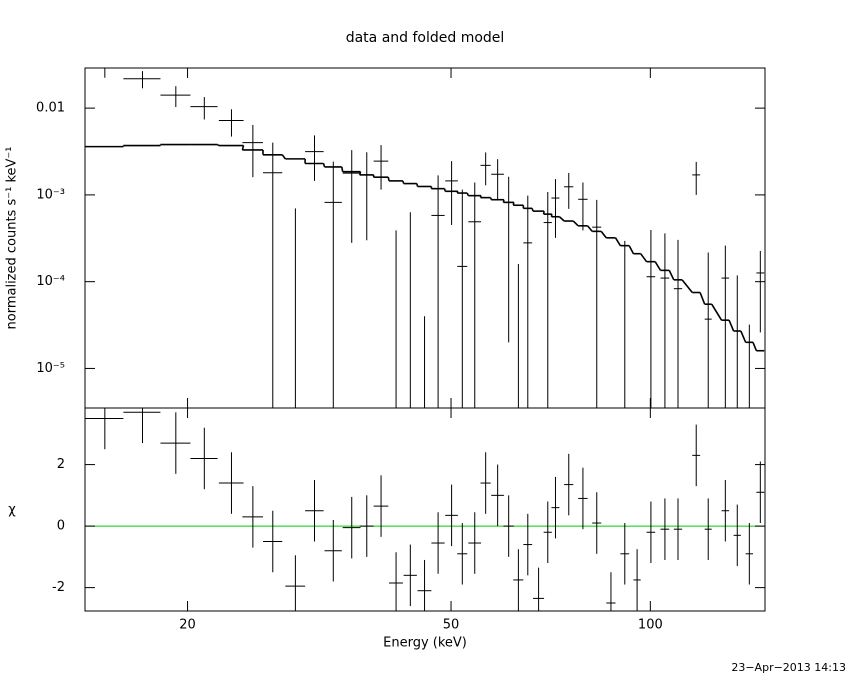 The width and height of the screenshot is (850, 680). Describe the element at coordinates (50, 281) in the screenshot. I see `y-tick-label: 10⁻⁴` at that location.